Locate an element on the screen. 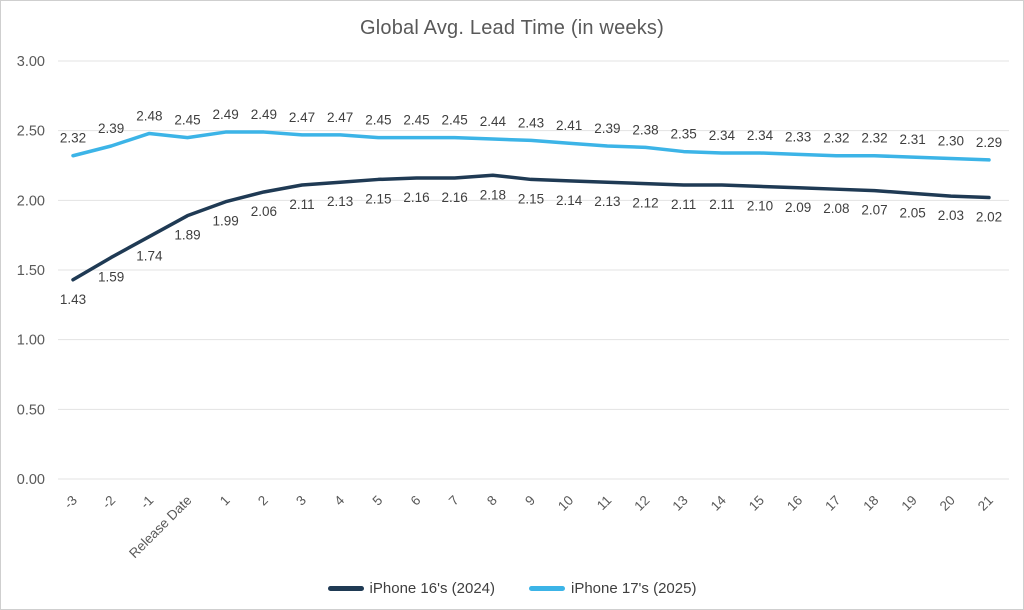 The width and height of the screenshot is (1024, 610). data-label: 2.05 is located at coordinates (913, 212).